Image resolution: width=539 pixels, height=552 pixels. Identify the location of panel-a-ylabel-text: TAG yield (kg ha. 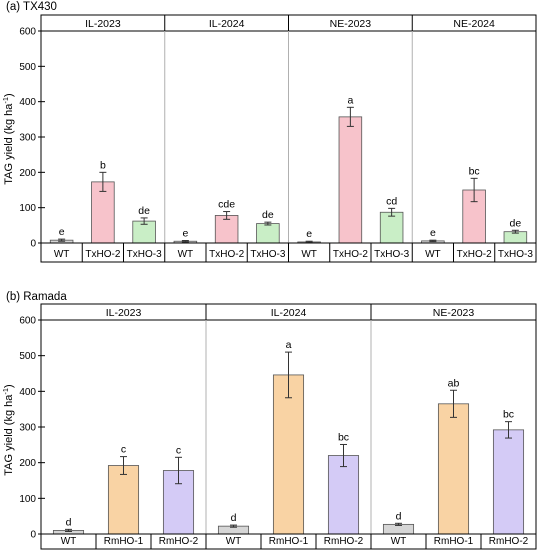
(9, 144).